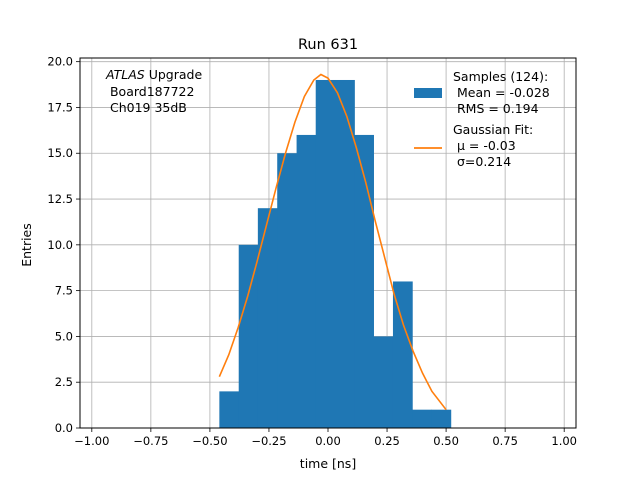 The width and height of the screenshot is (640, 480). I want to click on legend-samples-line: RMS = 0.194, so click(496, 108).